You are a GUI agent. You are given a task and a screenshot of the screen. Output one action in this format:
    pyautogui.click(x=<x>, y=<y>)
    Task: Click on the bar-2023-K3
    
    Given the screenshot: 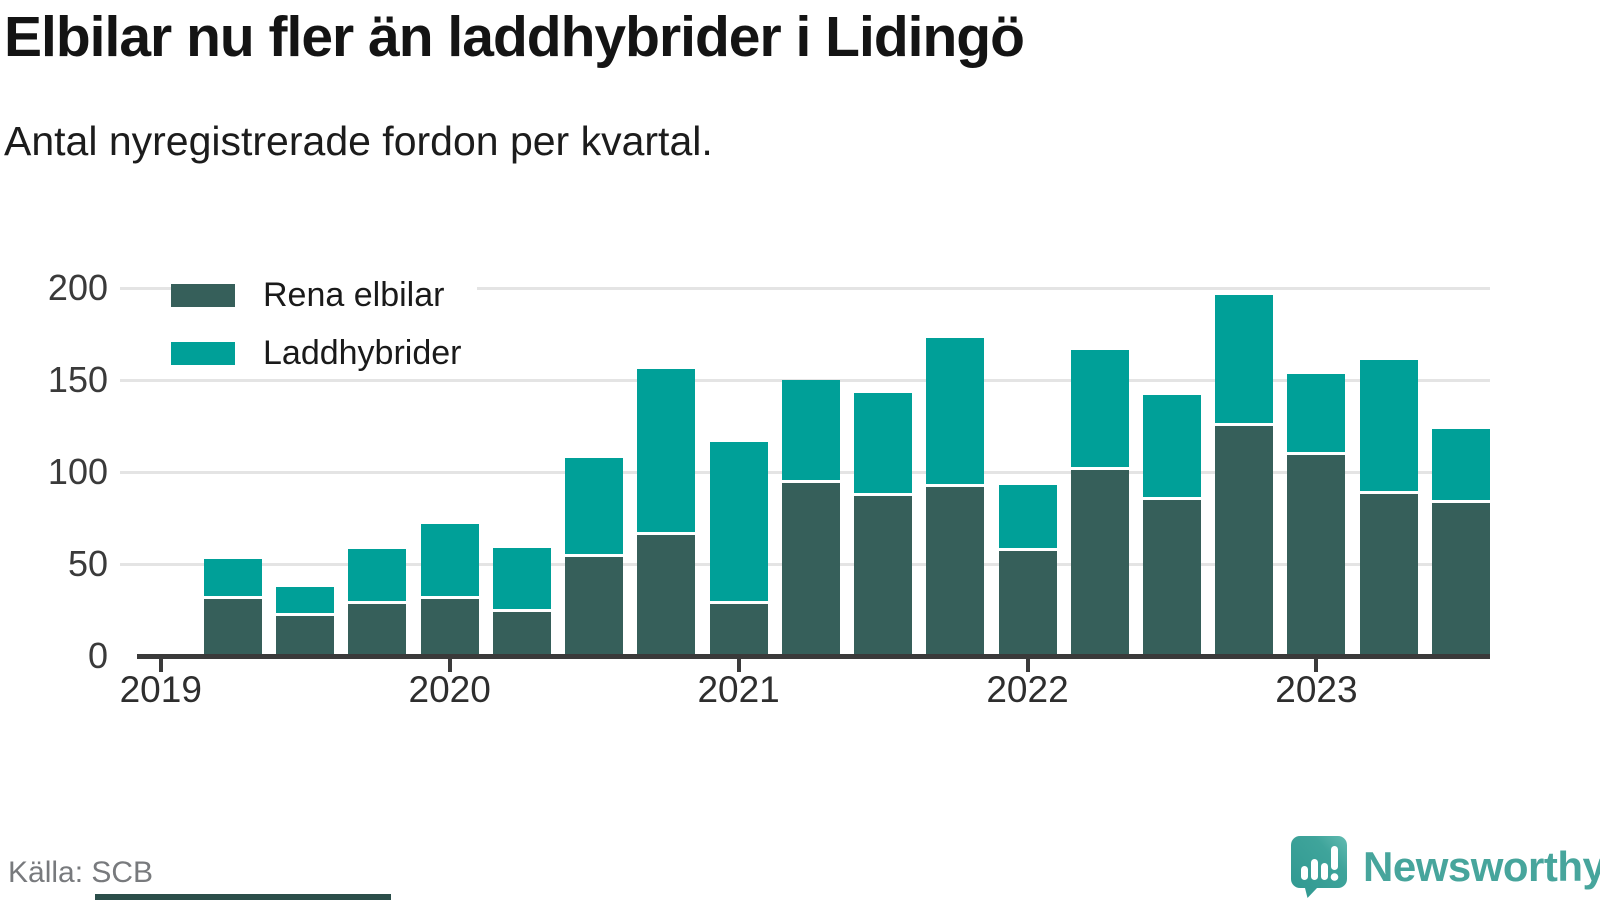 What is the action you would take?
    pyautogui.click(x=1461, y=542)
    